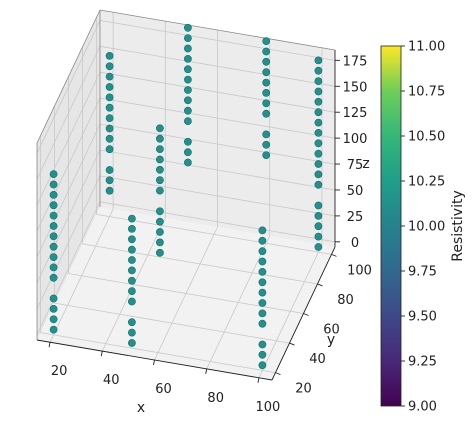  Describe the element at coordinates (355, 61) in the screenshot. I see `z-tick-label: 175` at that location.